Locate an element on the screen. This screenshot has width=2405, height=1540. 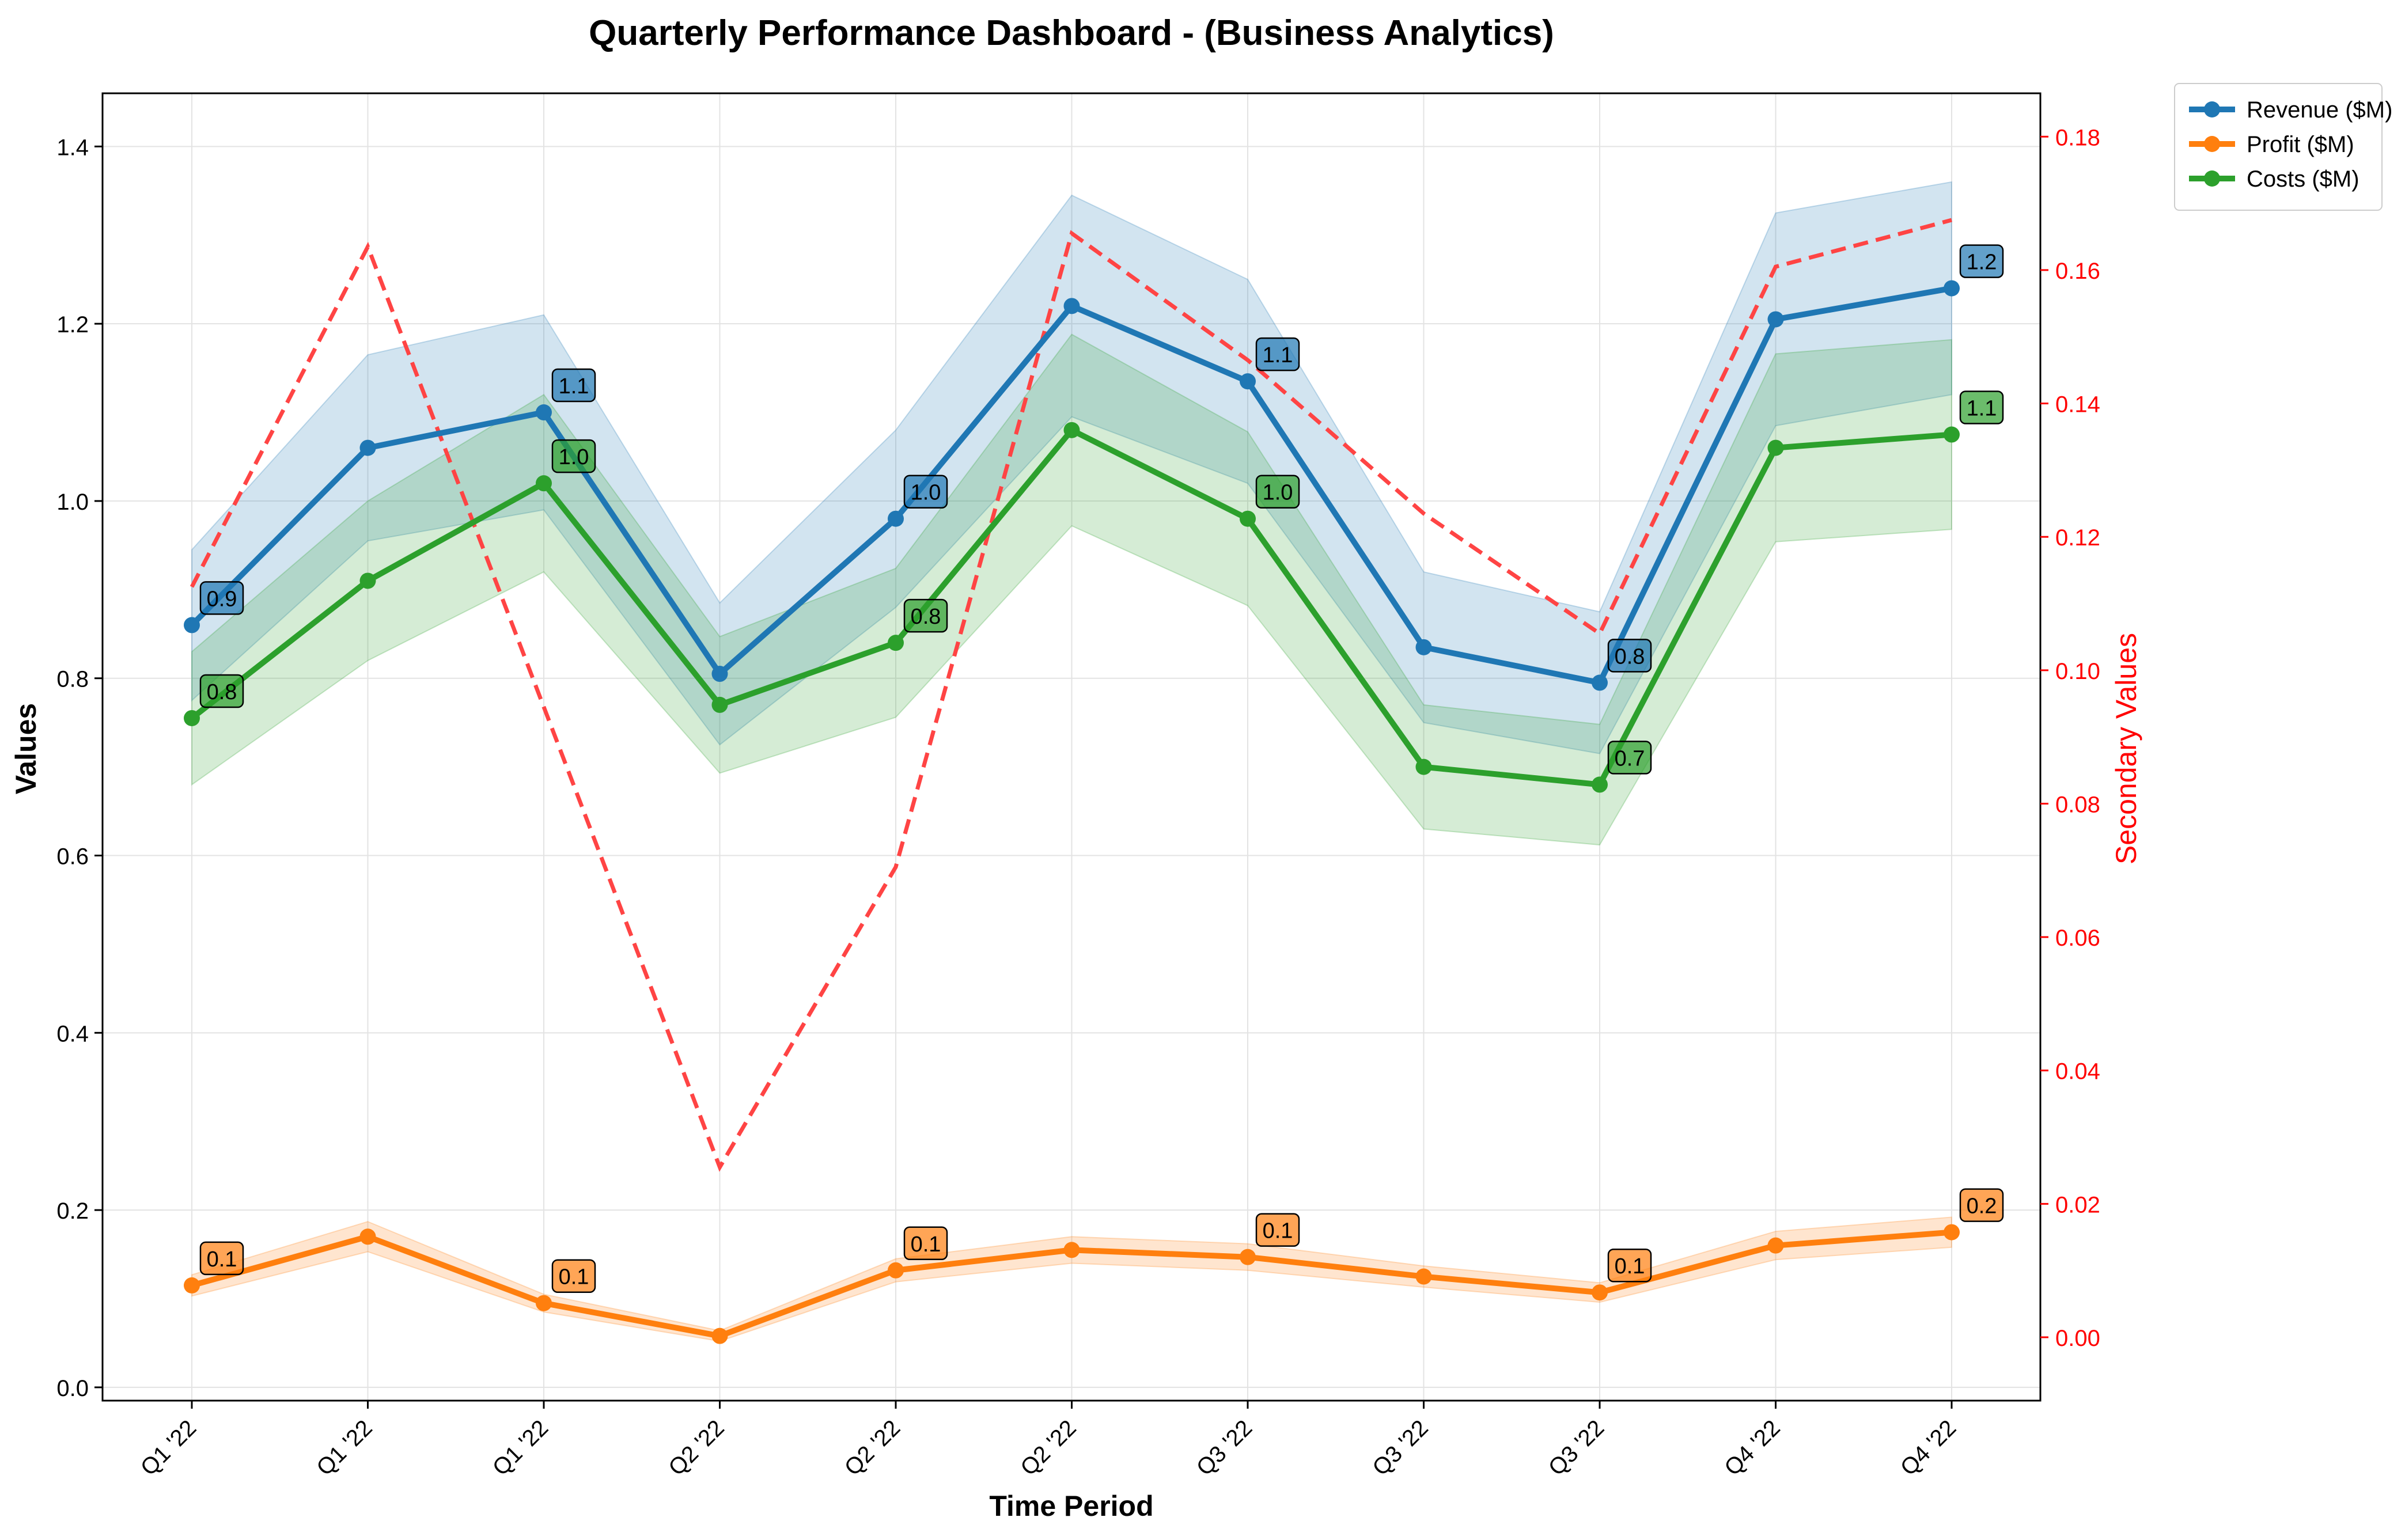
secondary-y-tick-label: 0.10 is located at coordinates (2077, 672).